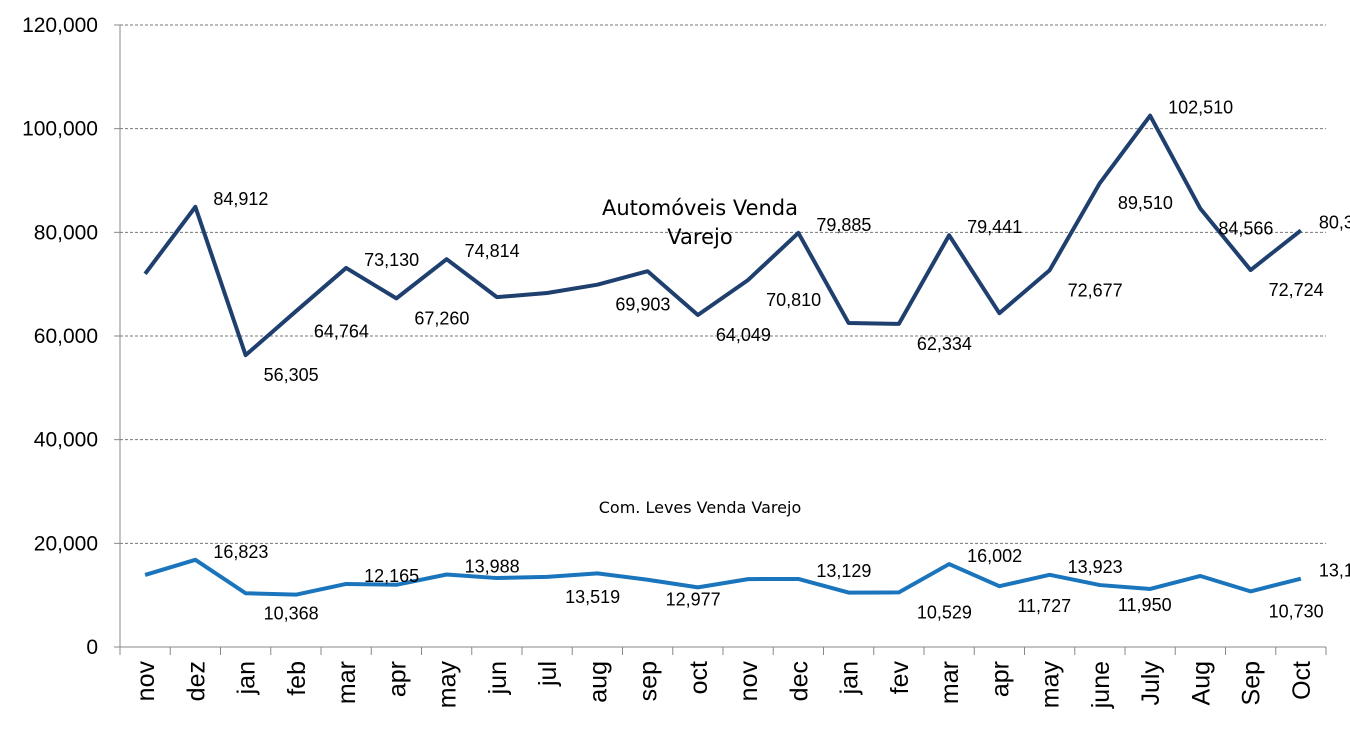 The height and width of the screenshot is (742, 1350). I want to click on data-label: 11,950, so click(1145, 605).